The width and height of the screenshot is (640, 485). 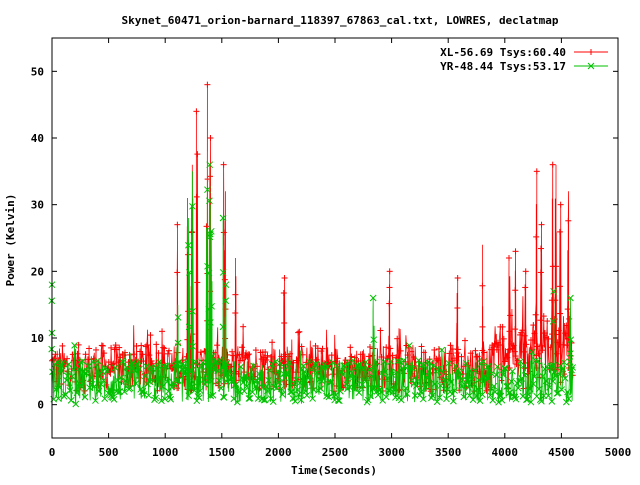 What do you see at coordinates (278, 452) in the screenshot?
I see `x-tick-label: 2000` at bounding box center [278, 452].